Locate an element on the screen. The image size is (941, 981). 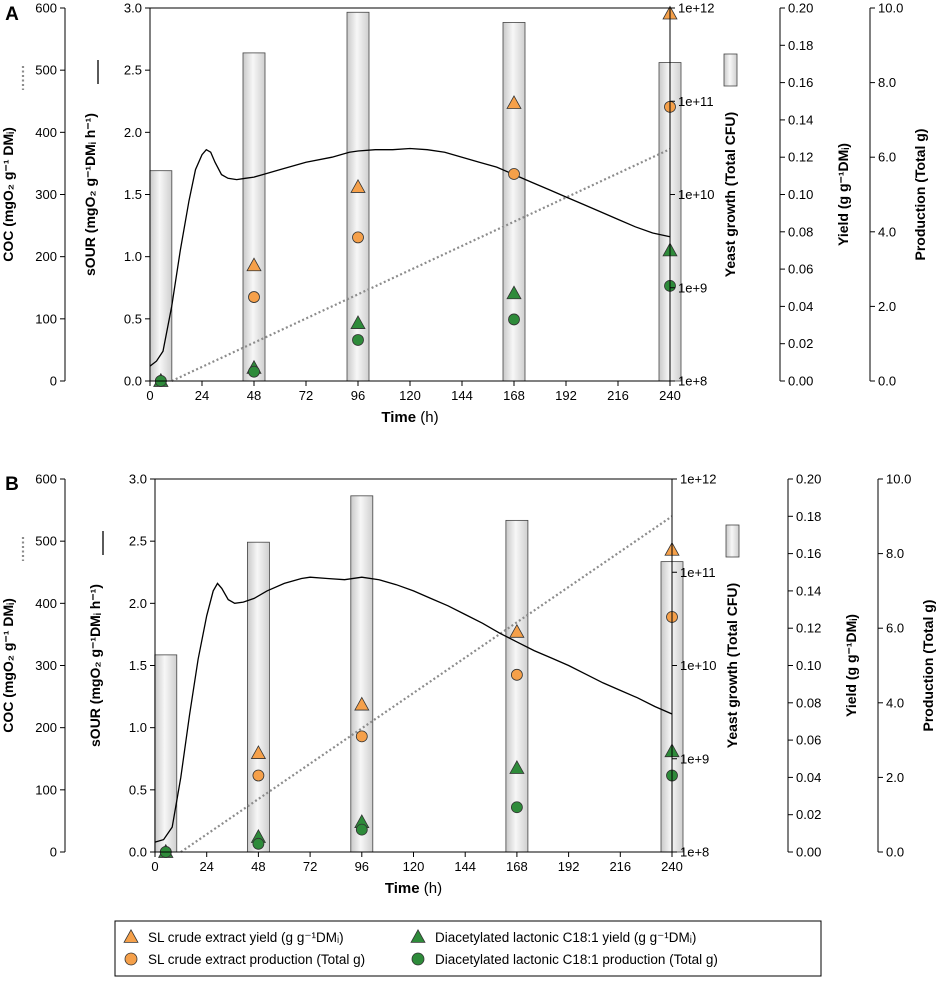
coc-axis-label: COC (mgO₂ g⁻¹ DMᵢ) is located at coordinates (8, 194).